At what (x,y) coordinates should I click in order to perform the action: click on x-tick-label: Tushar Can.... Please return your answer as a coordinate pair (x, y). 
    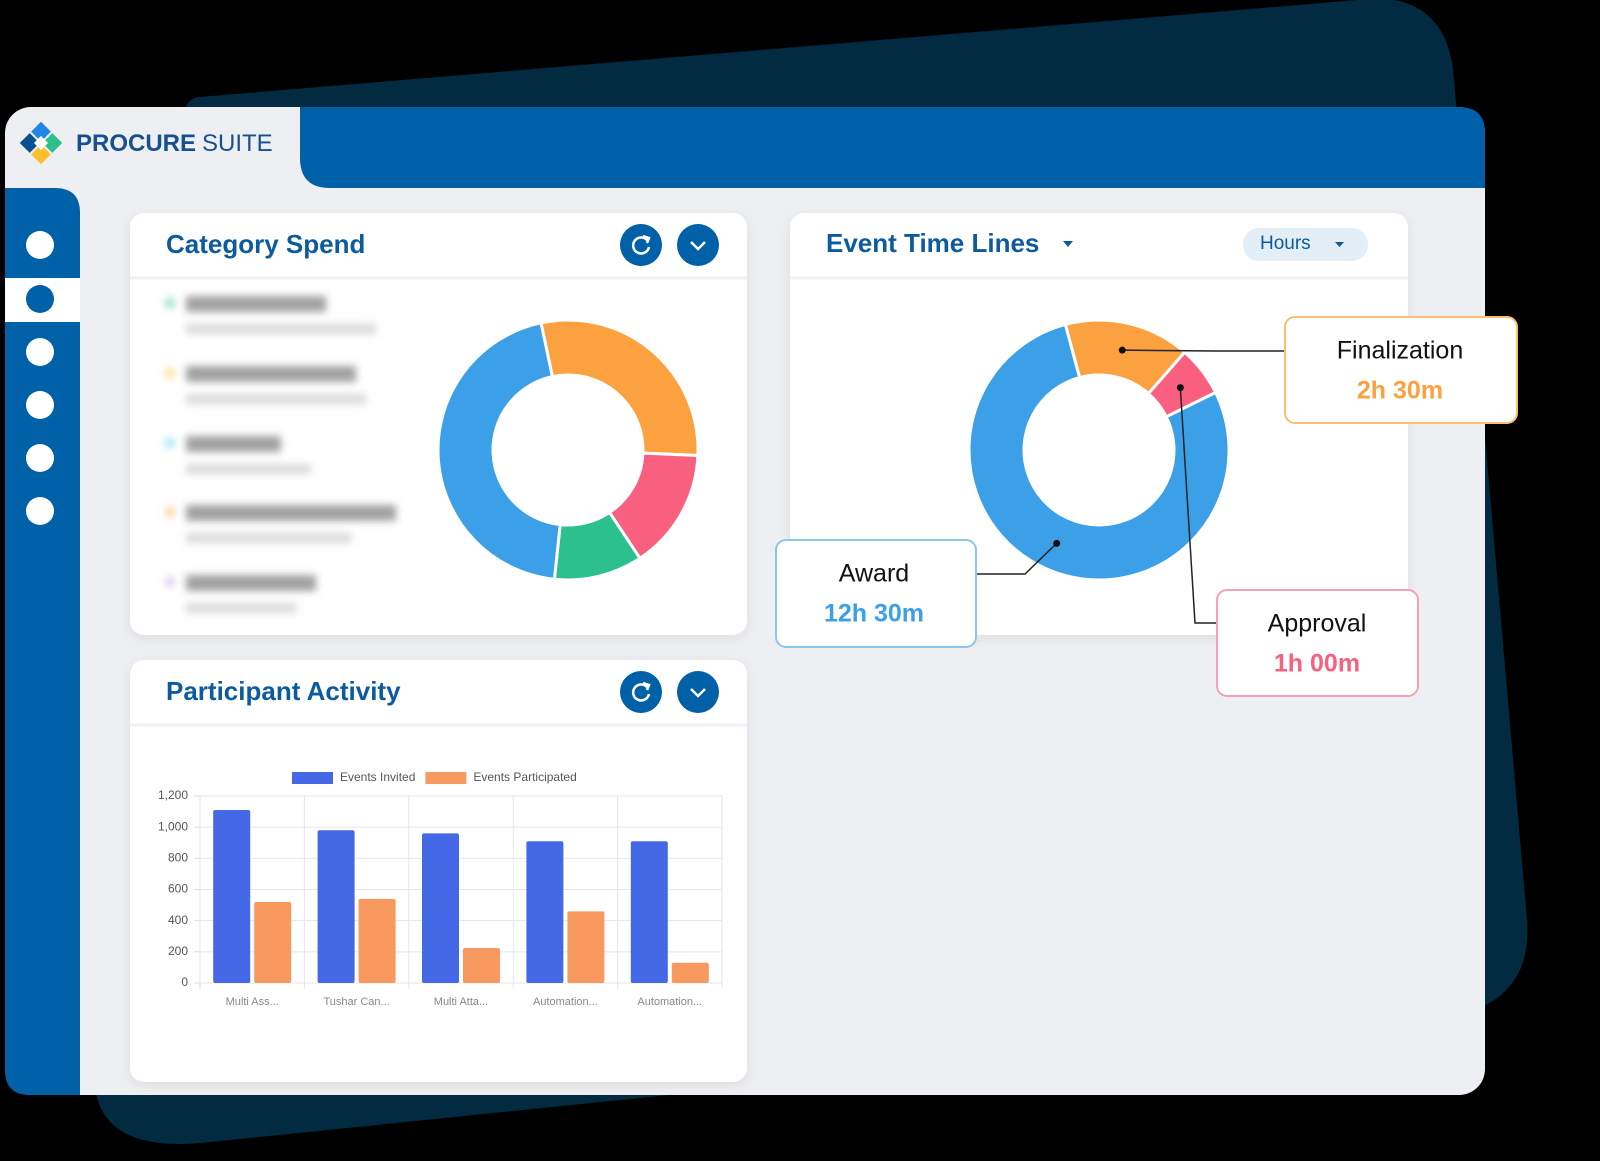
    Looking at the image, I should click on (356, 1002).